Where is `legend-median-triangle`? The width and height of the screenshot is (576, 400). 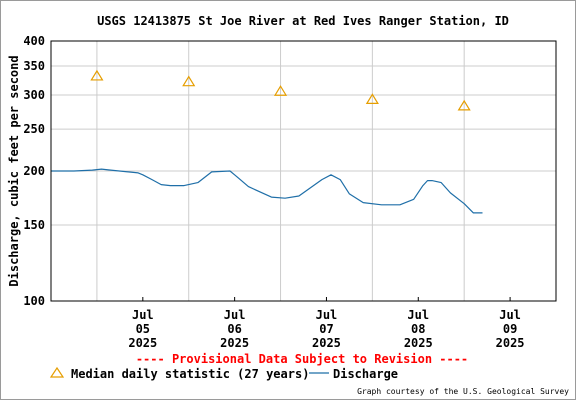
legend-median-triangle is located at coordinates (57, 372).